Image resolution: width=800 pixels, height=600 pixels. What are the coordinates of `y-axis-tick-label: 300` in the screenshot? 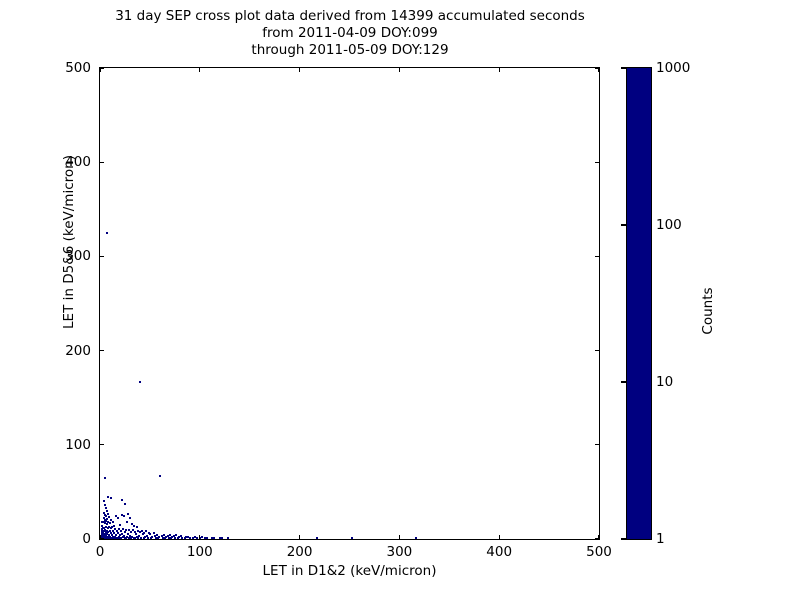 It's located at (78, 256).